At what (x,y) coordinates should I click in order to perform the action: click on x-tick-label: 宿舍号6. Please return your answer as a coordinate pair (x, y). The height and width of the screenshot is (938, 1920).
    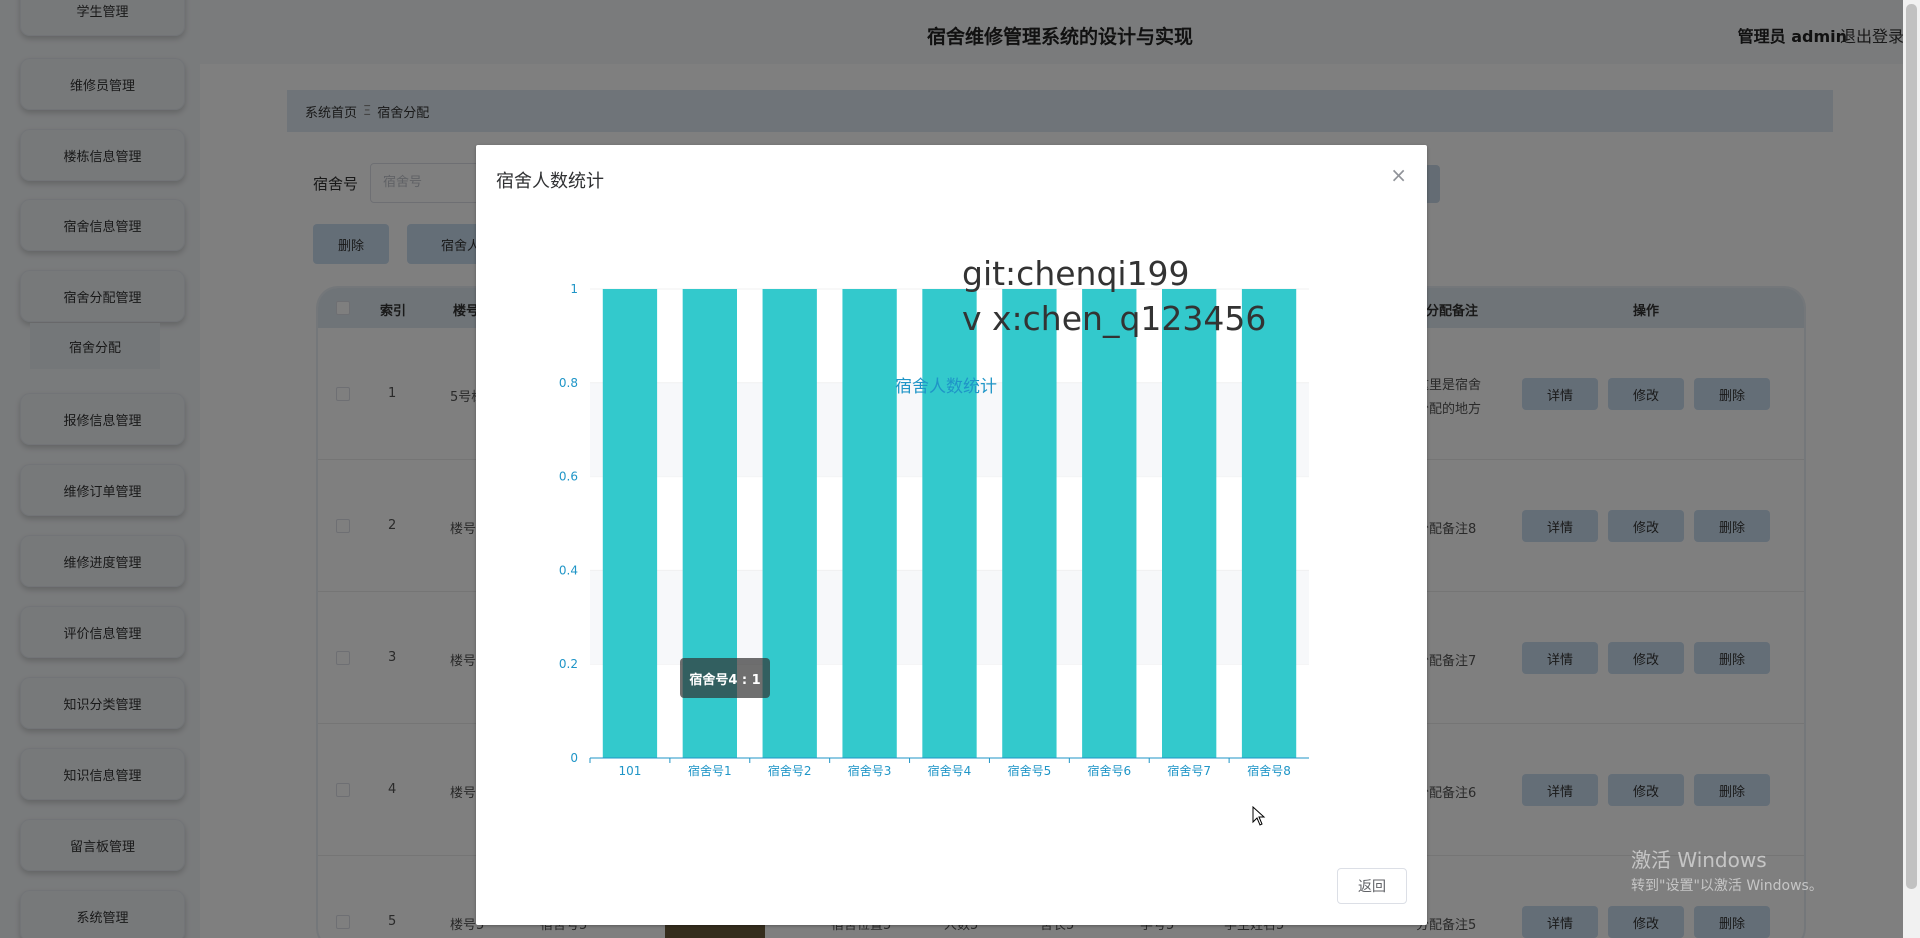
    Looking at the image, I should click on (1109, 770).